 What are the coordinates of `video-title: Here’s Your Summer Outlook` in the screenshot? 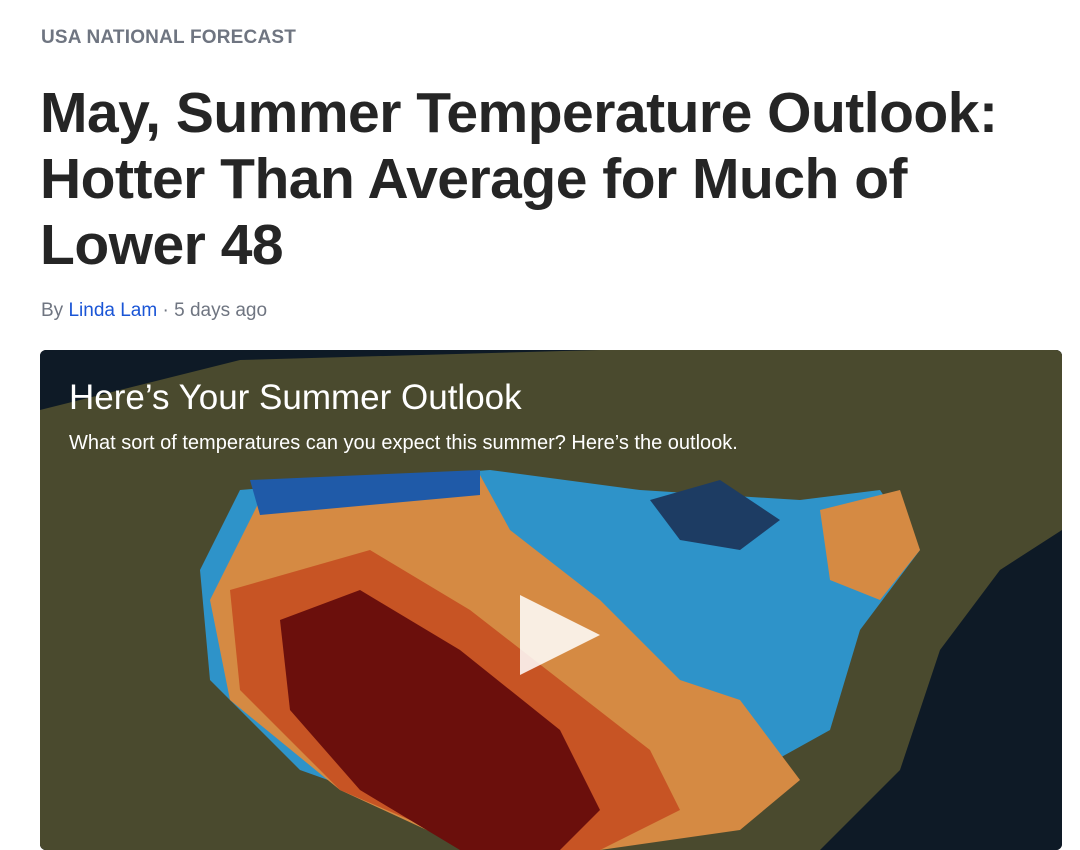 It's located at (295, 397).